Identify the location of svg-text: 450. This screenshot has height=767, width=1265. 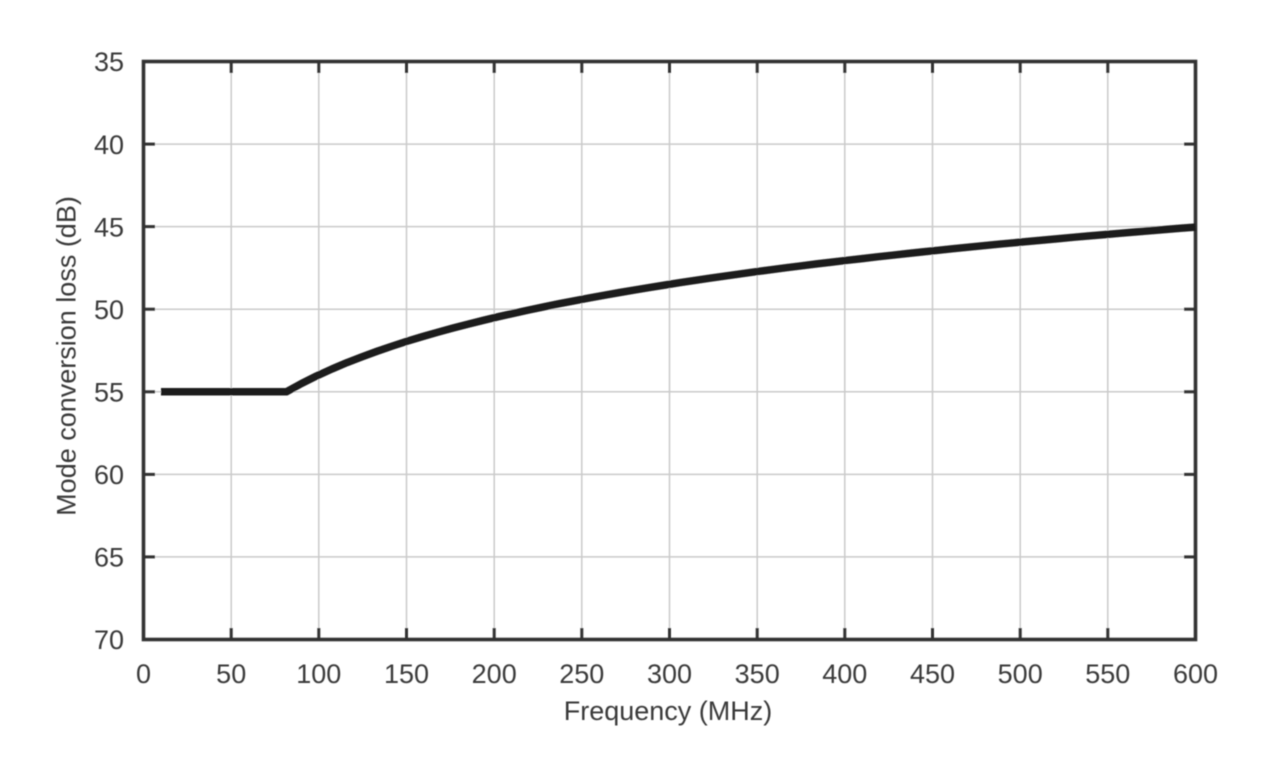
(932, 674).